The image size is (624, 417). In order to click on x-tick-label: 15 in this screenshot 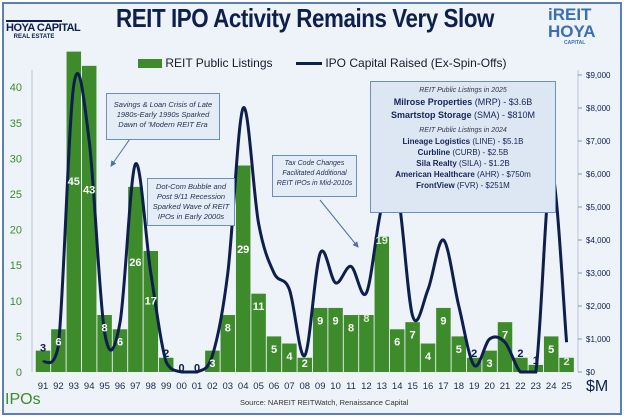, I will do `click(412, 386)`.